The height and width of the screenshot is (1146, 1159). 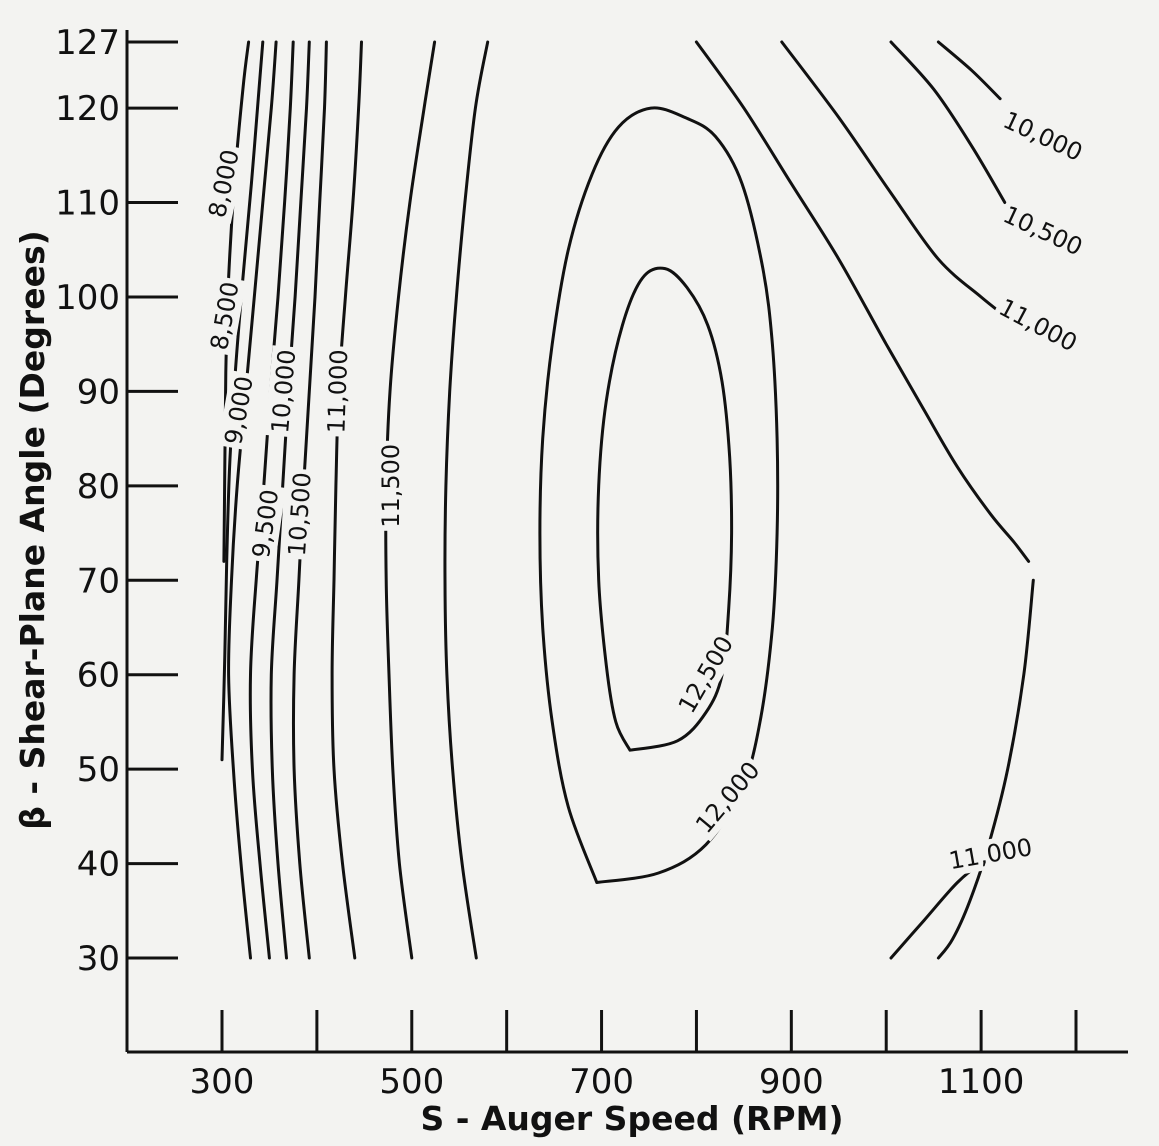 What do you see at coordinates (87, 43) in the screenshot?
I see `y-tick-label: 127` at bounding box center [87, 43].